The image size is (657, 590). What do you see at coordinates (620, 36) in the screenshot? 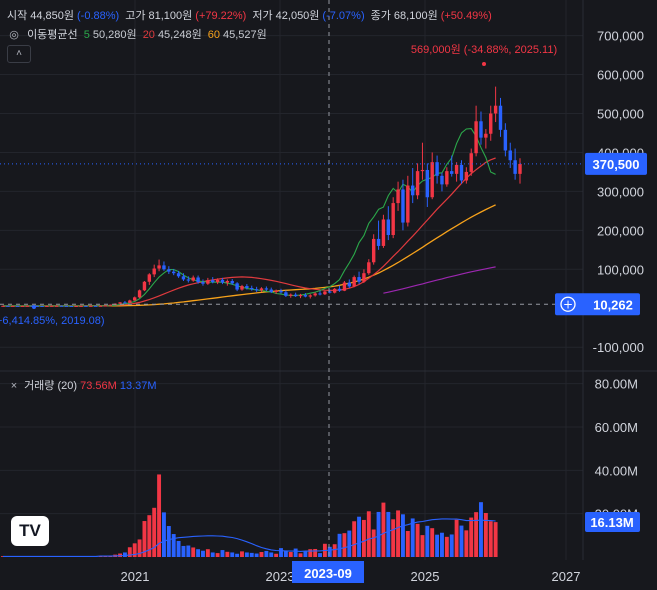
I see `price-tick-label: 700,000` at bounding box center [620, 36].